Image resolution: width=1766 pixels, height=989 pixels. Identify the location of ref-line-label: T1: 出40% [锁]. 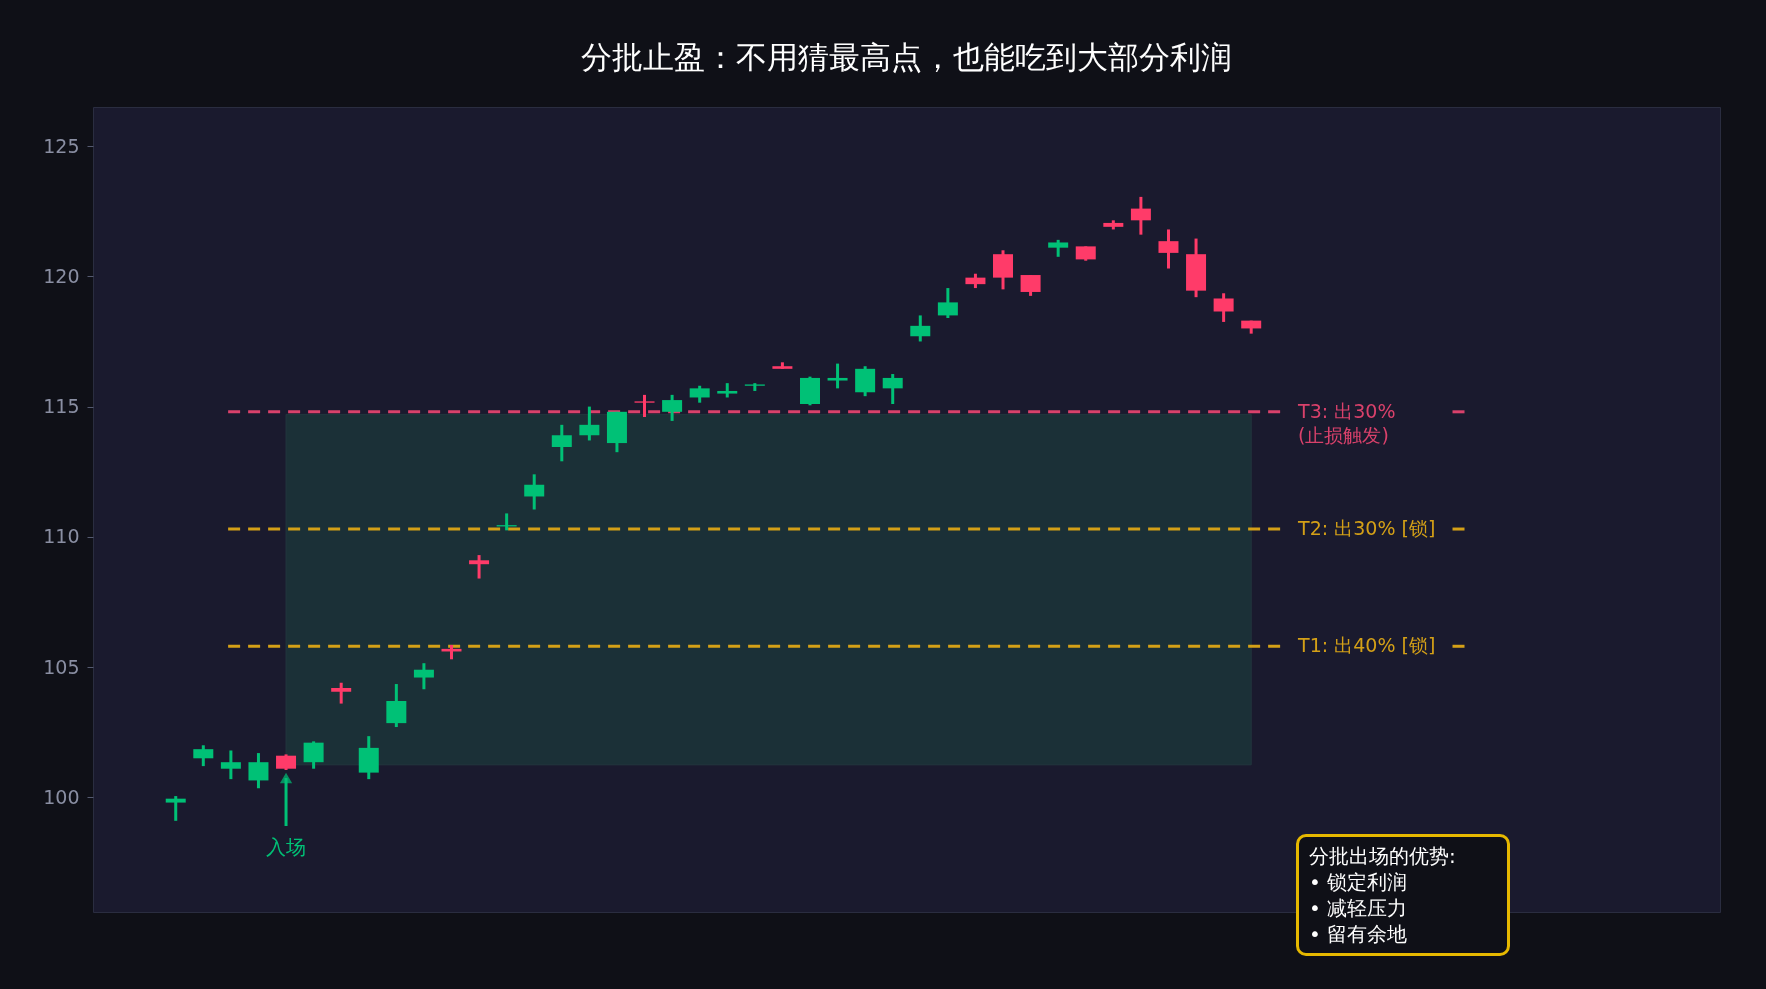
(1366, 645).